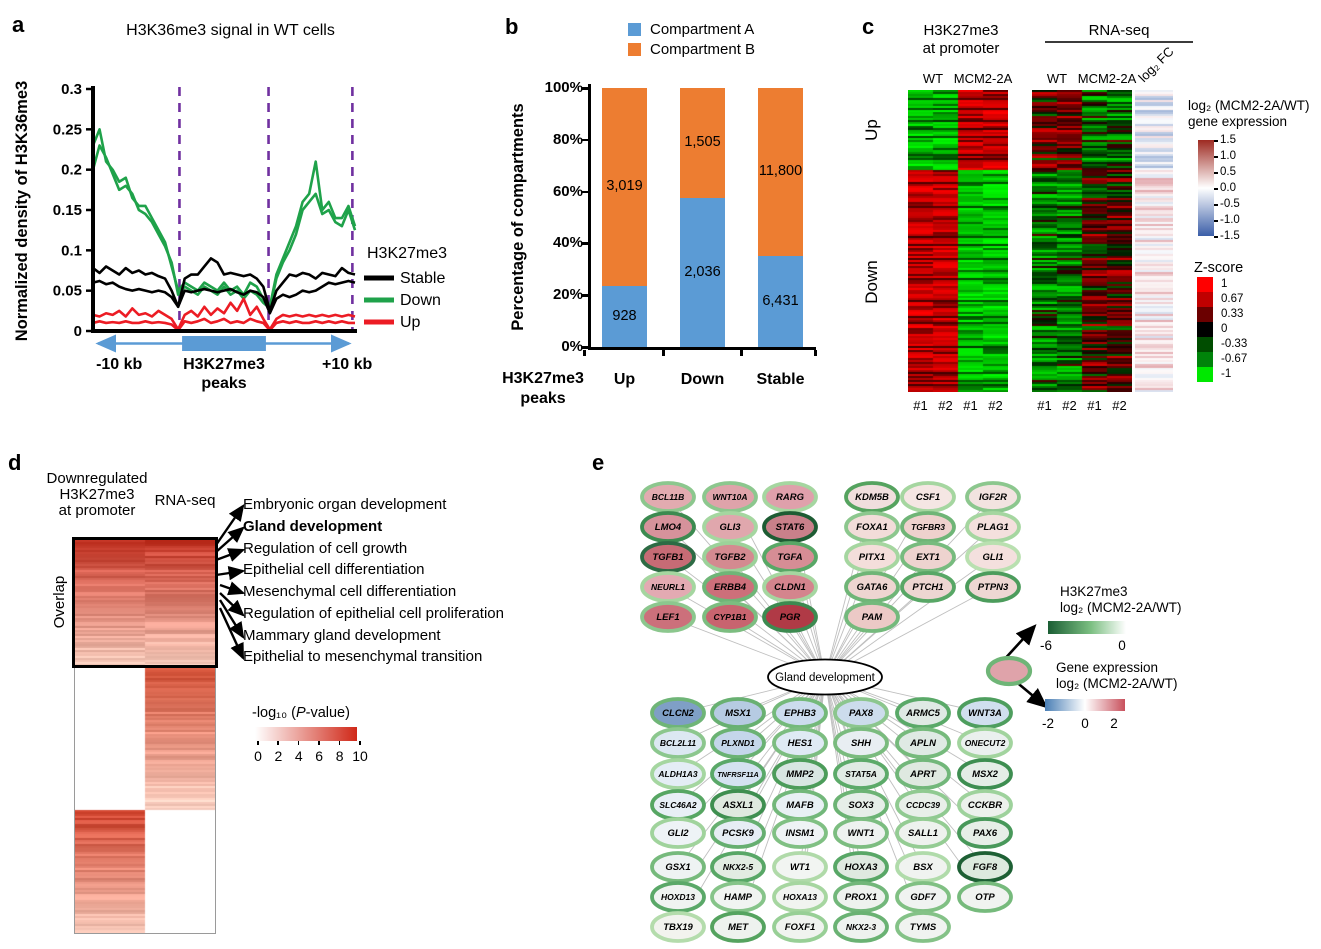  What do you see at coordinates (1087, 627) in the screenshot?
I see `h3k27me3-legend-bar` at bounding box center [1087, 627].